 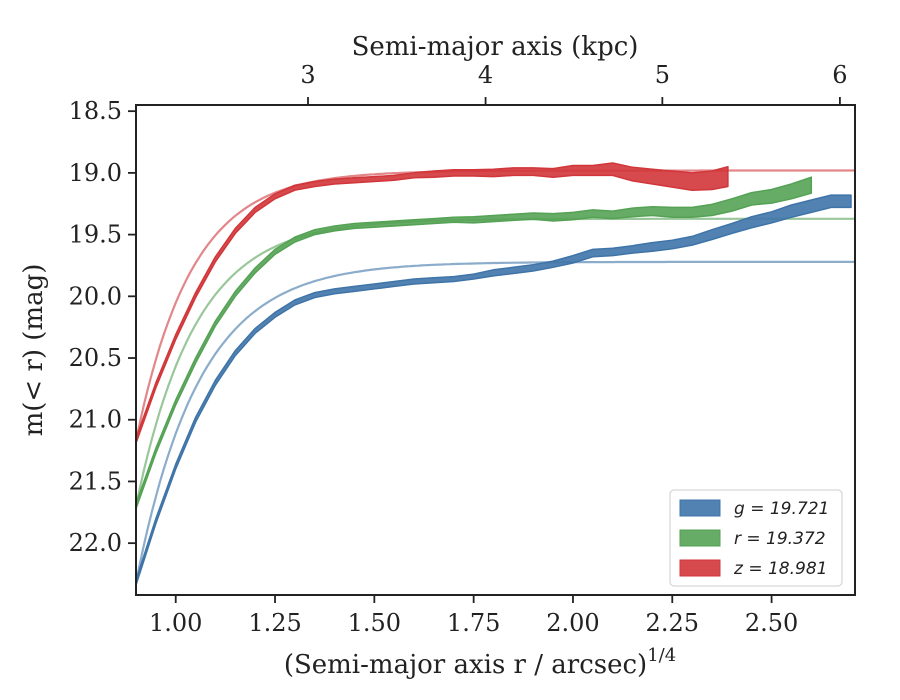 I want to click on x-tick-label: 1.00, so click(x=175, y=623).